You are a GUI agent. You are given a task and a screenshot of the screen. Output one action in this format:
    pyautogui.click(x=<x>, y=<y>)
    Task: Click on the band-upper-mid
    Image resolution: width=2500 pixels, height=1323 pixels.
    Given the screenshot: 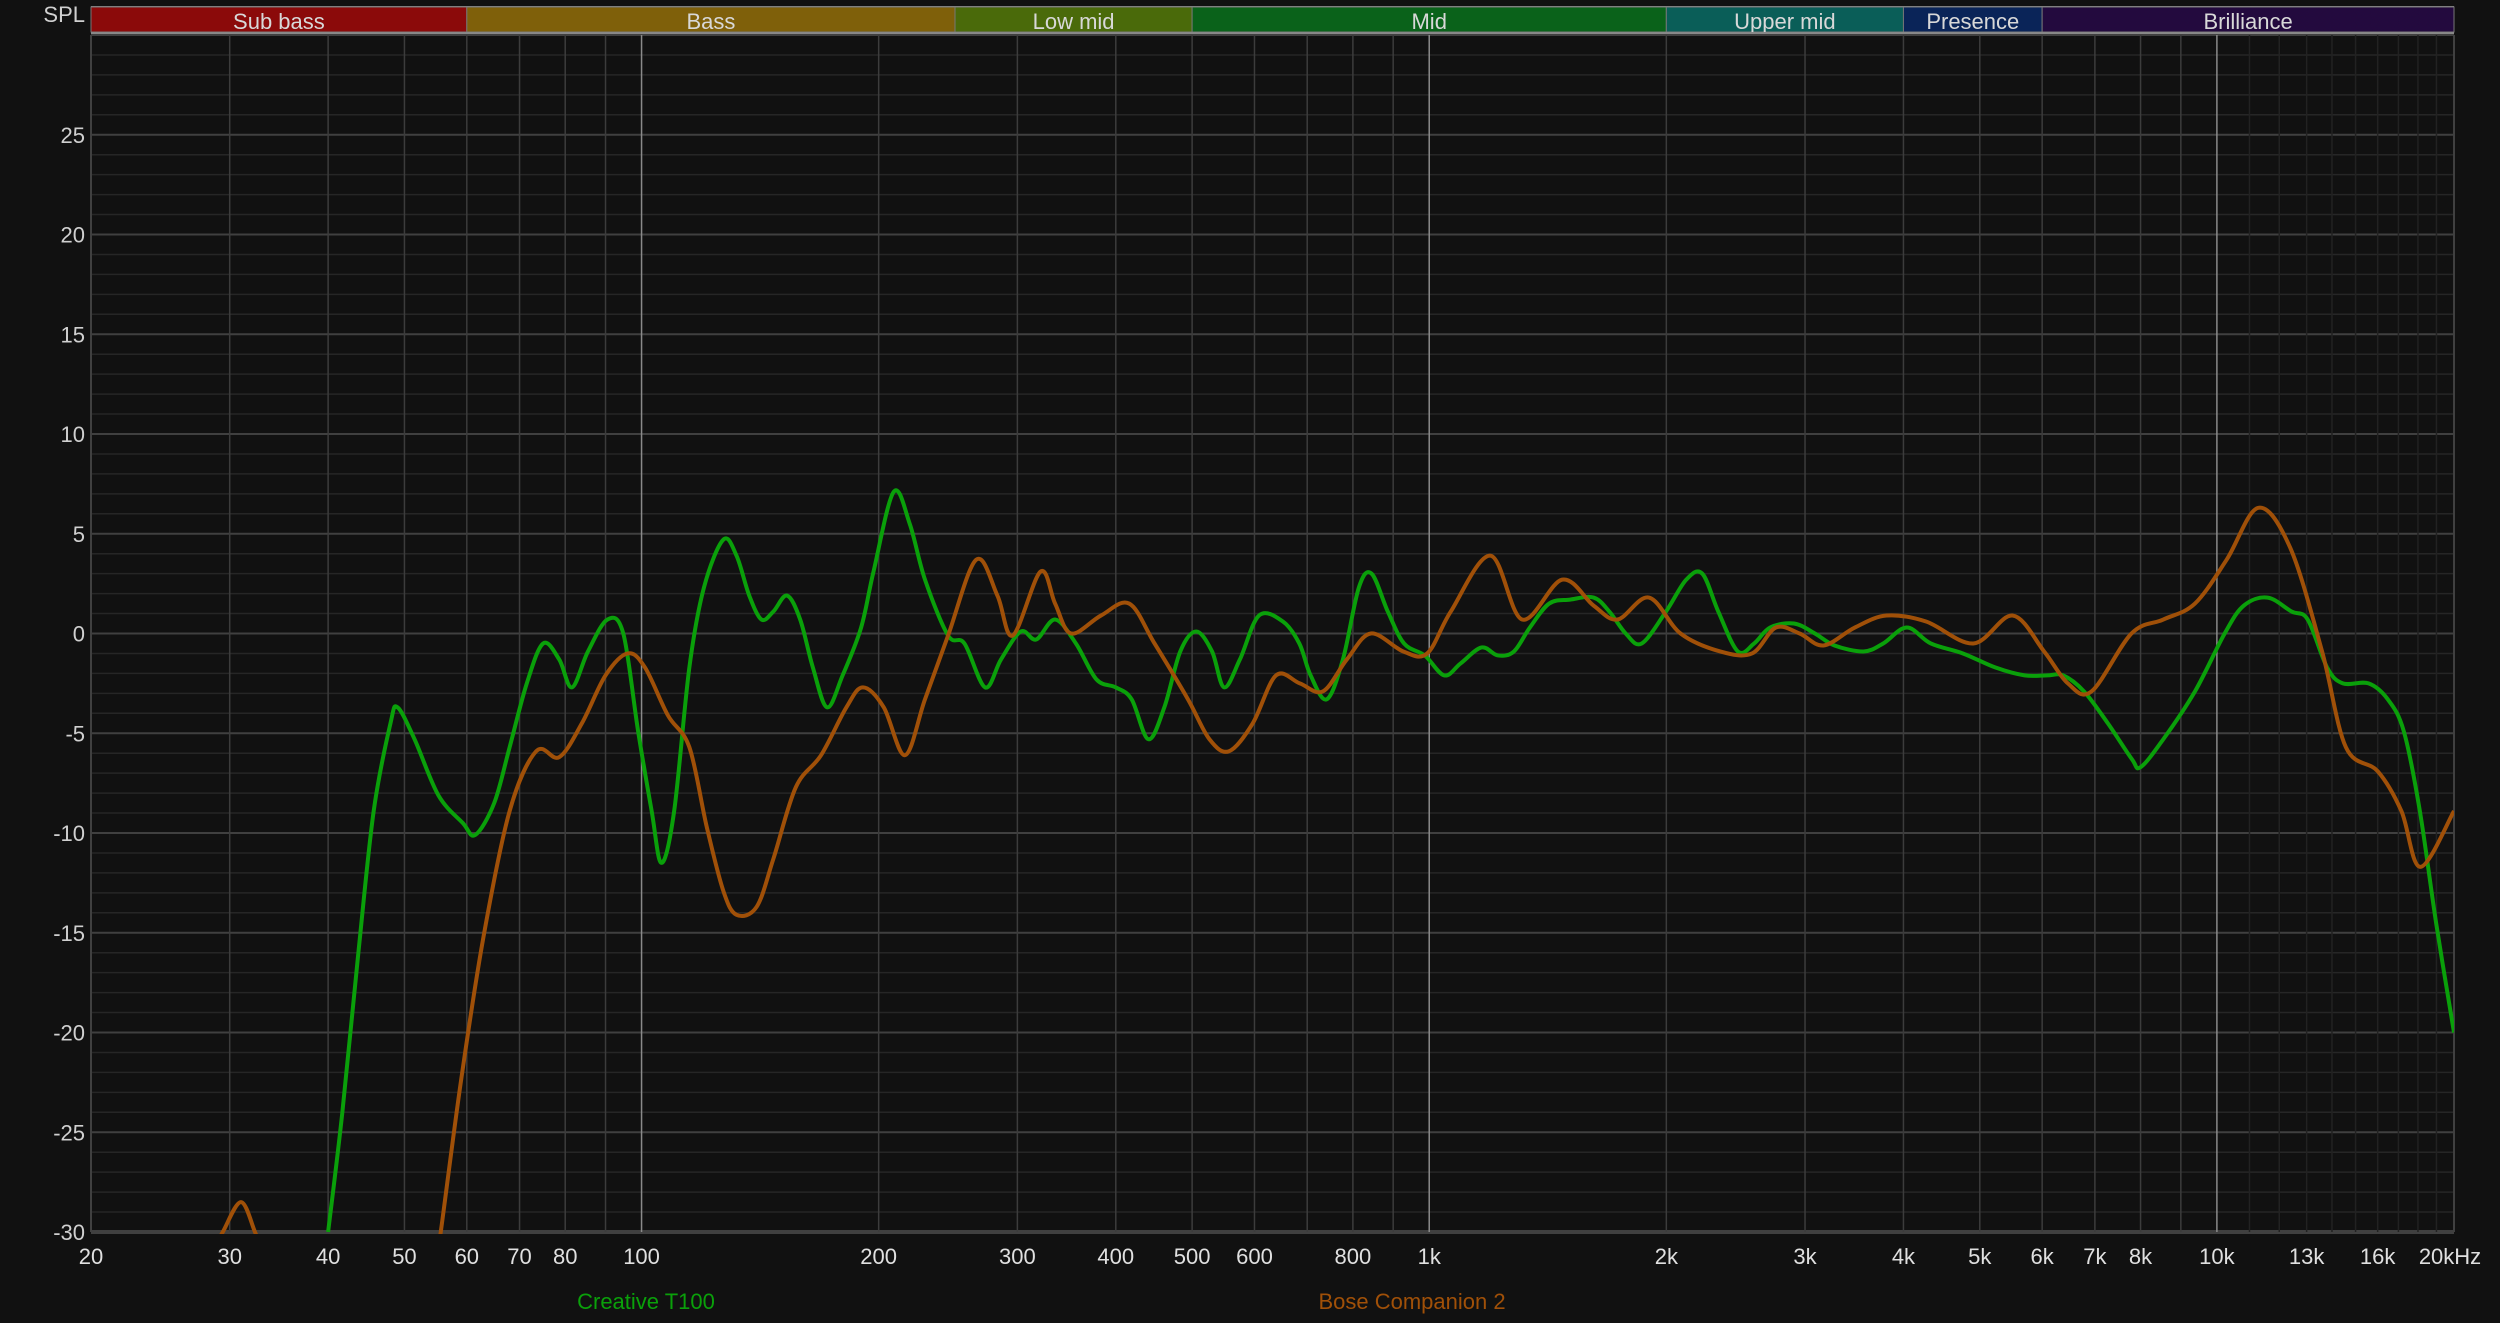 What is the action you would take?
    pyautogui.click(x=1784, y=19)
    